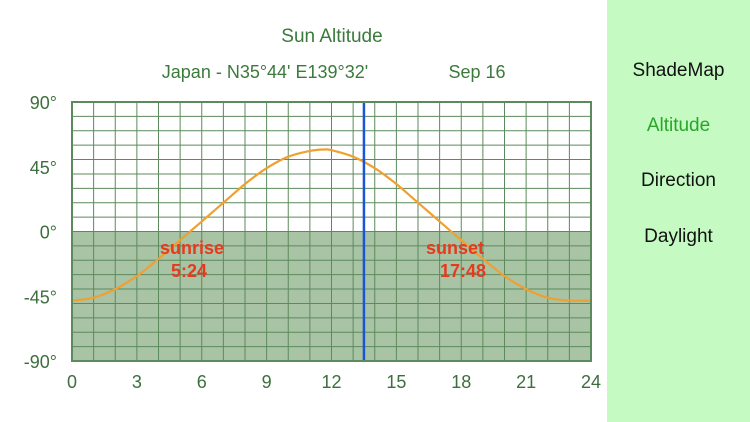  What do you see at coordinates (455, 248) in the screenshot?
I see `sunset-label: sunset` at bounding box center [455, 248].